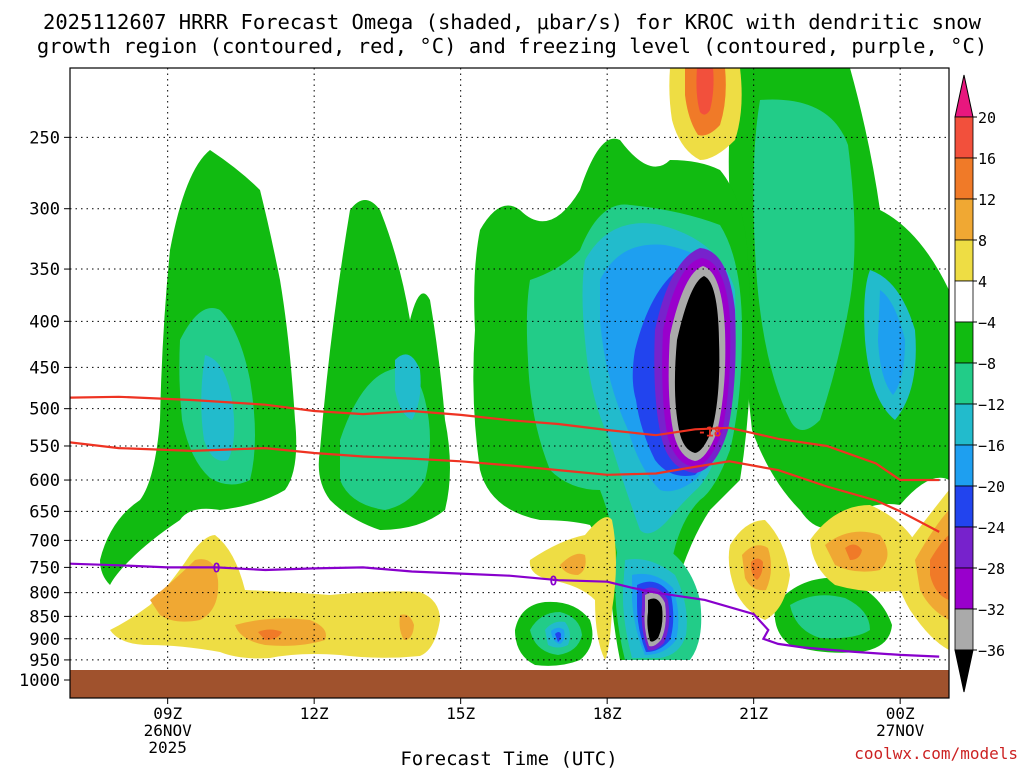  I want to click on x-axis-label: Forecast Time (UTC), so click(508, 758).